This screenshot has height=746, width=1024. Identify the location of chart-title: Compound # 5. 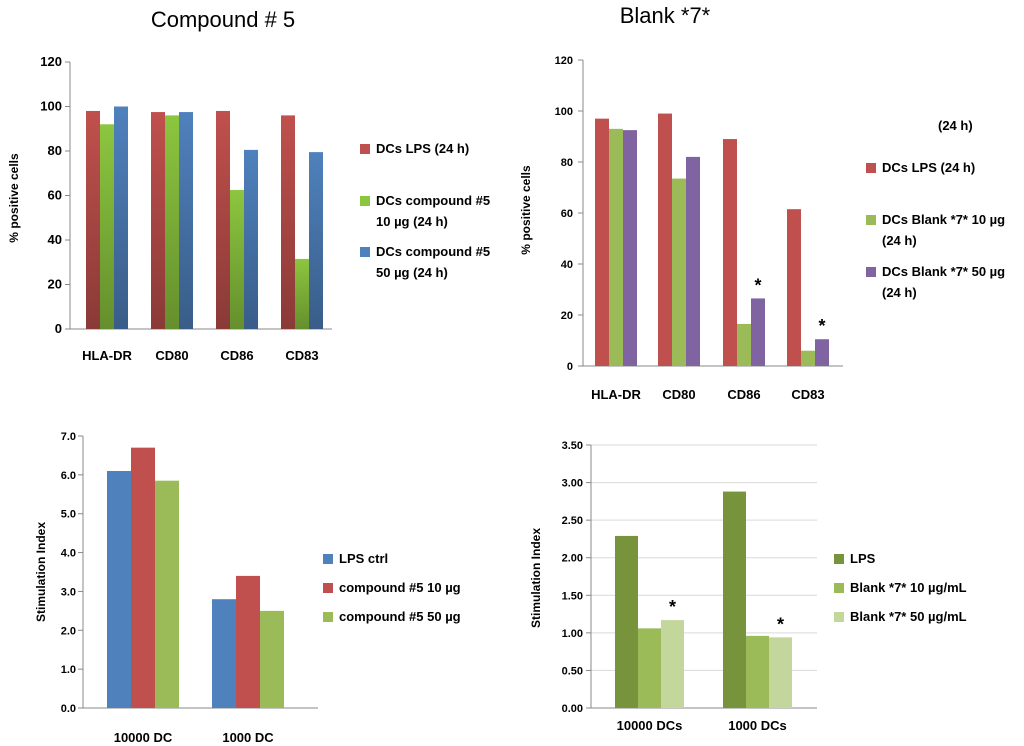
(223, 19).